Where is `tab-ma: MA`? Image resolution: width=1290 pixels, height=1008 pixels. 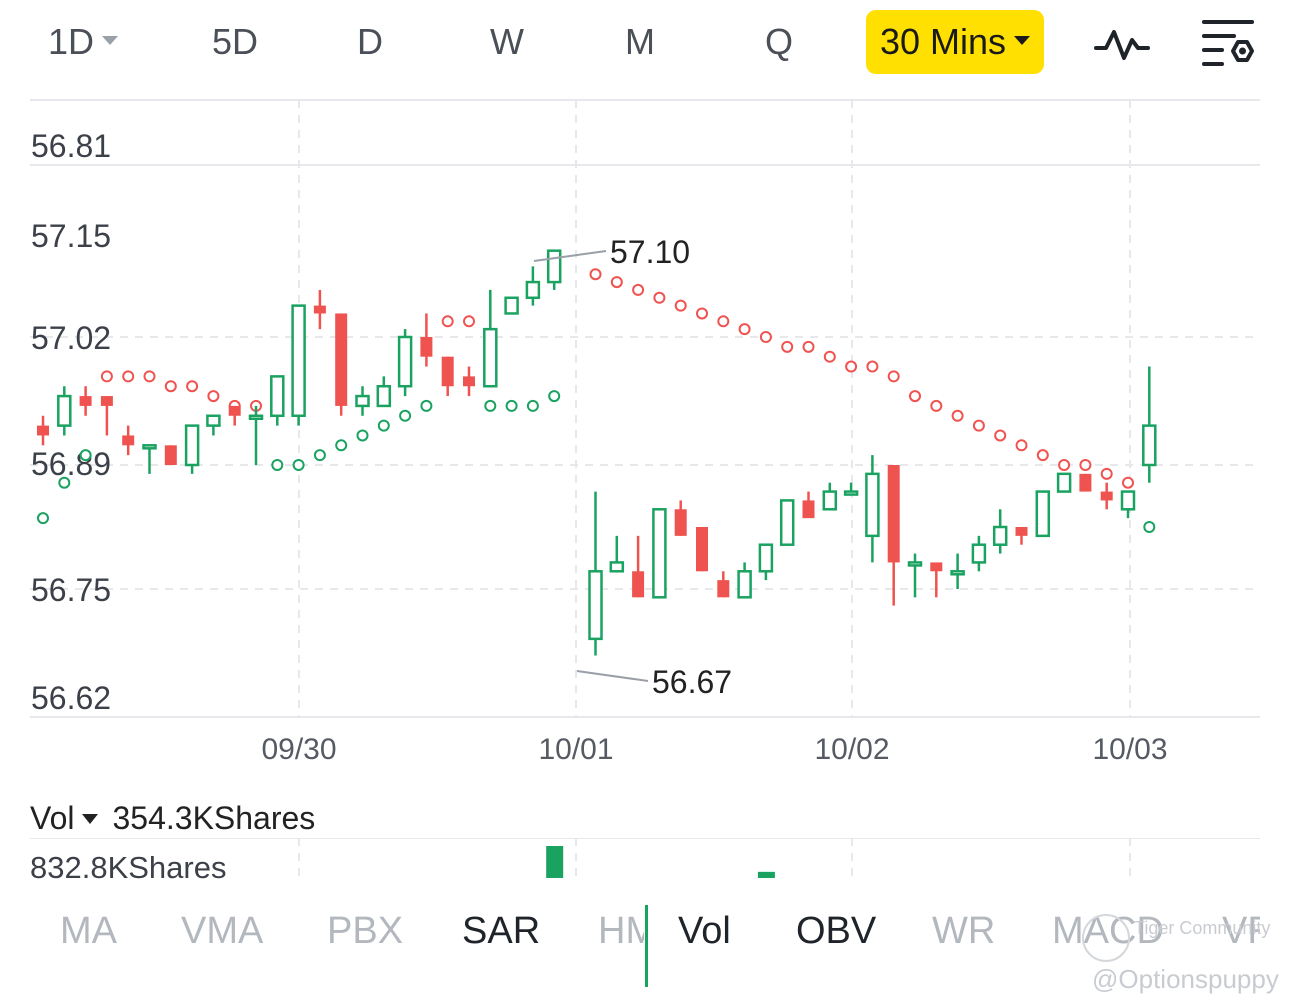 tab-ma: MA is located at coordinates (88, 931).